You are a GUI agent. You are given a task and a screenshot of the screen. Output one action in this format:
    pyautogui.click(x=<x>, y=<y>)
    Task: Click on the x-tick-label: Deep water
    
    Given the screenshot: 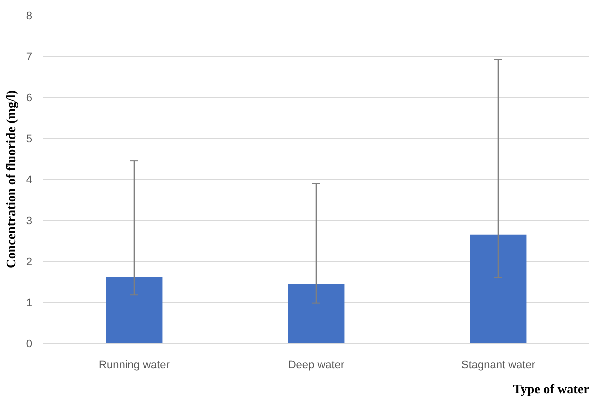 What is the action you would take?
    pyautogui.click(x=316, y=366)
    